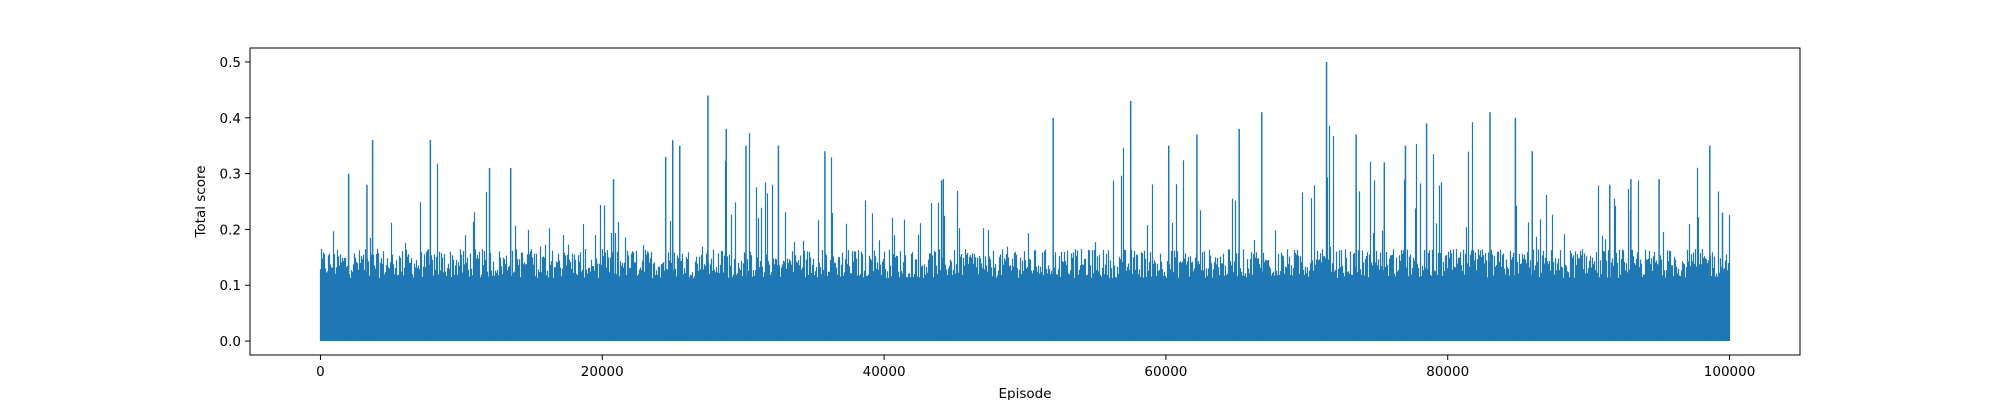 The width and height of the screenshot is (2000, 400). I want to click on x-tick-label: 60000, so click(1165, 372).